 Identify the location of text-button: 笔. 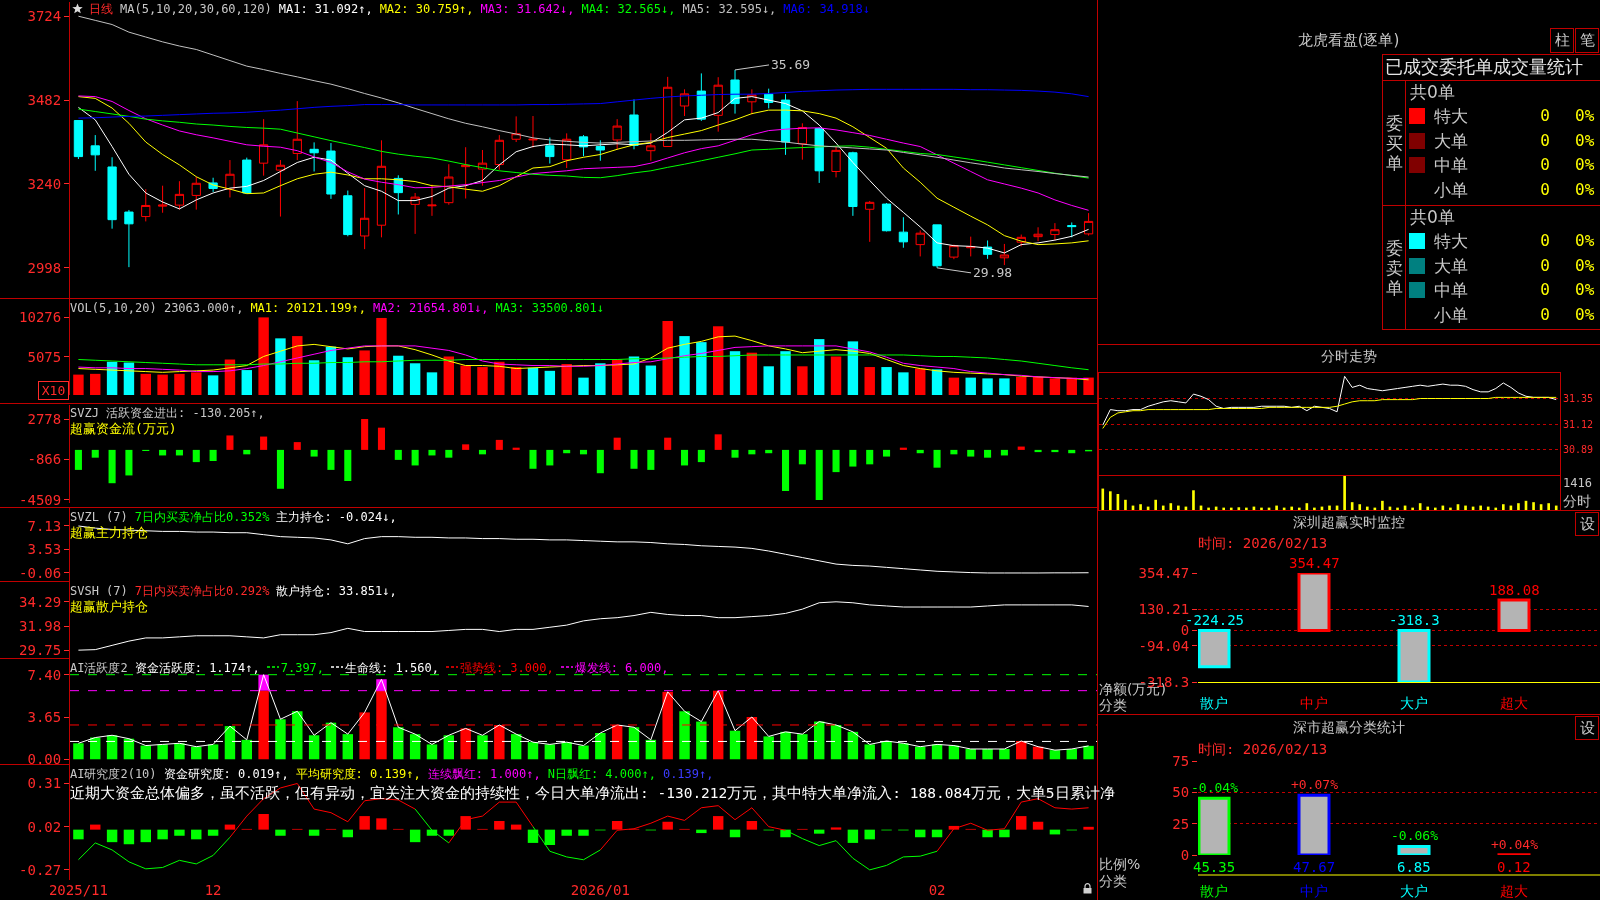
(1587, 40).